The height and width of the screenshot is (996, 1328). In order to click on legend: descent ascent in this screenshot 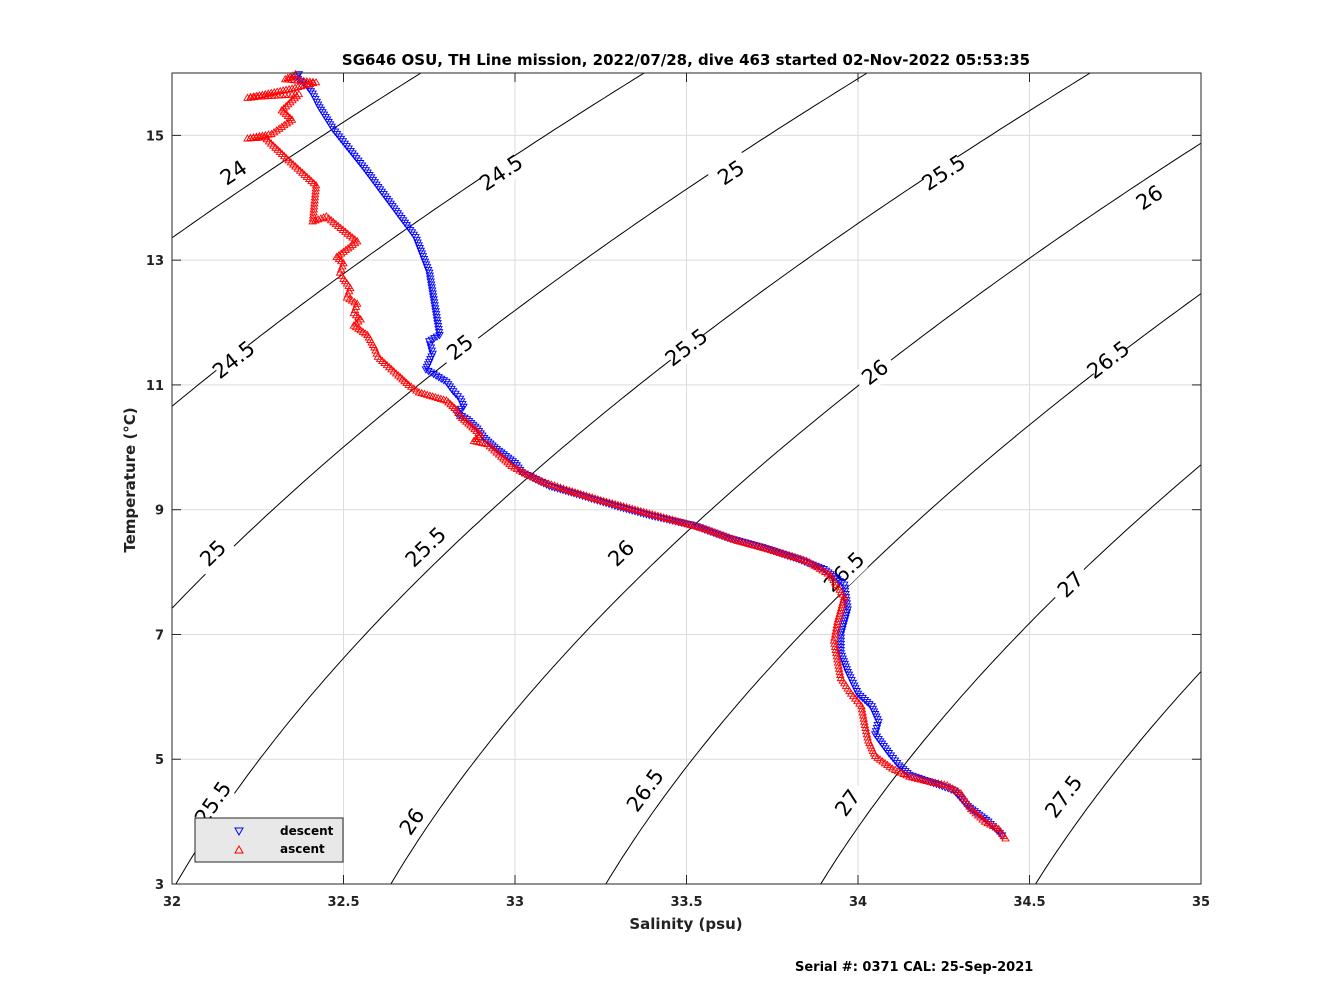, I will do `click(269, 840)`.